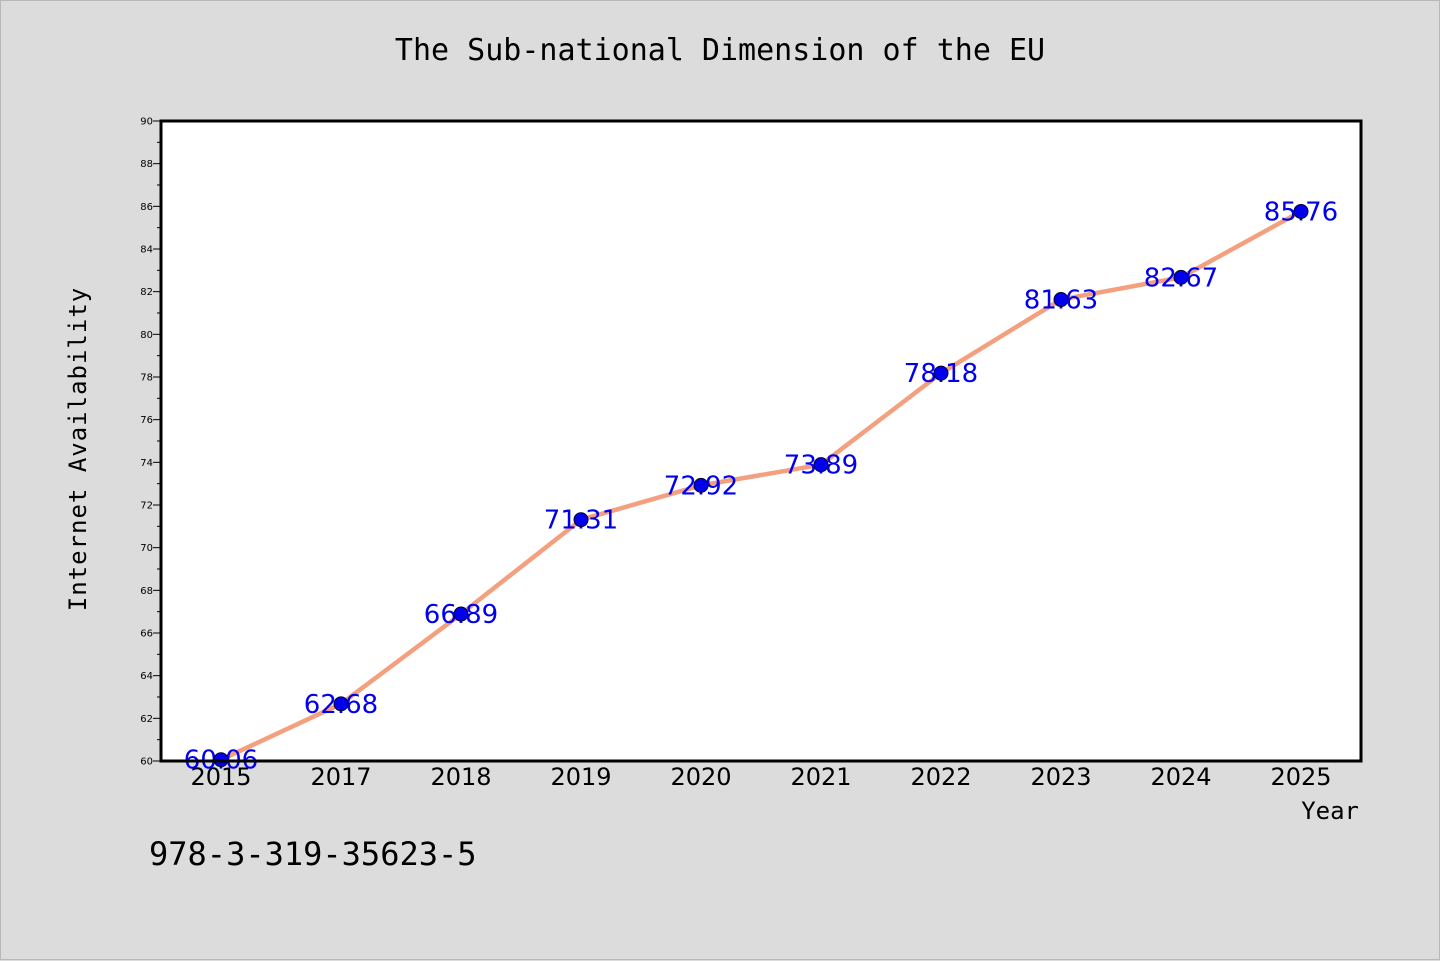 Image resolution: width=1440 pixels, height=961 pixels. I want to click on x-tick-label: 2021, so click(820, 777).